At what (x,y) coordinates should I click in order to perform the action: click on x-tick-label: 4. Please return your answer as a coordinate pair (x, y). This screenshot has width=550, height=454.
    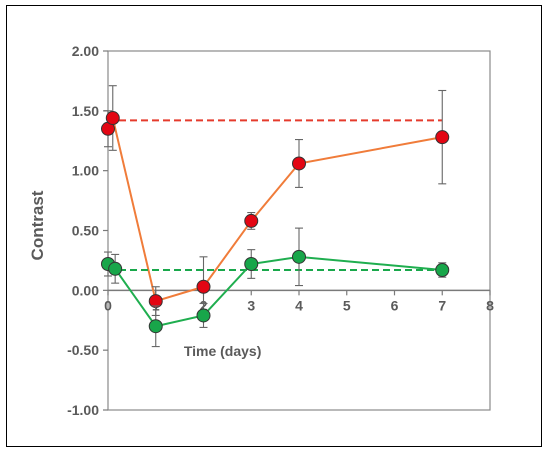
    Looking at the image, I should click on (299, 305).